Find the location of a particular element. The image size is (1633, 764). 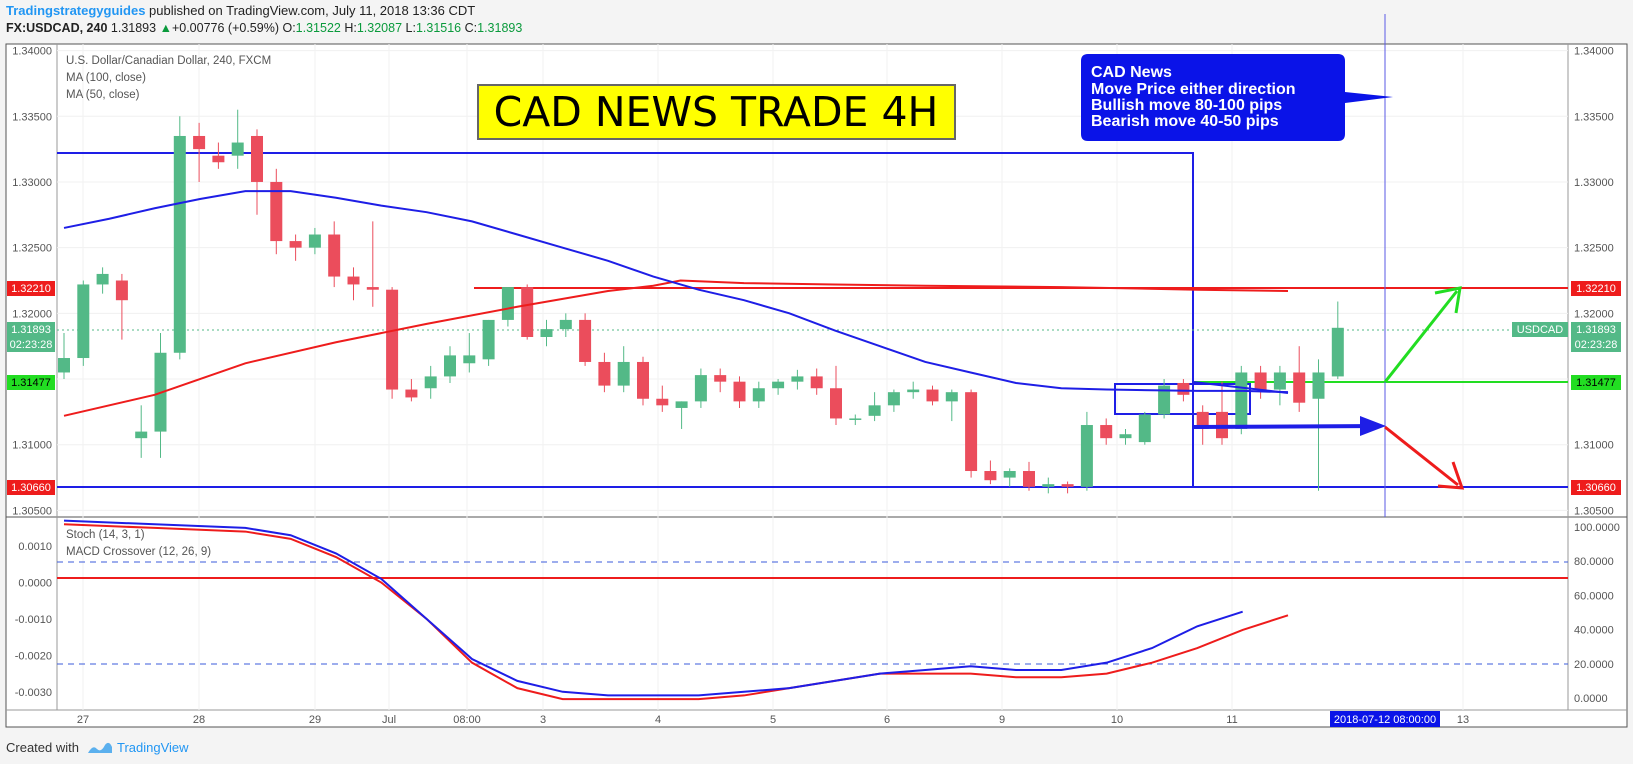

time-axis-ticks: 27 28 29 Jul 08:00 3 4 5 6 9 10 11 13 is located at coordinates (773, 720).